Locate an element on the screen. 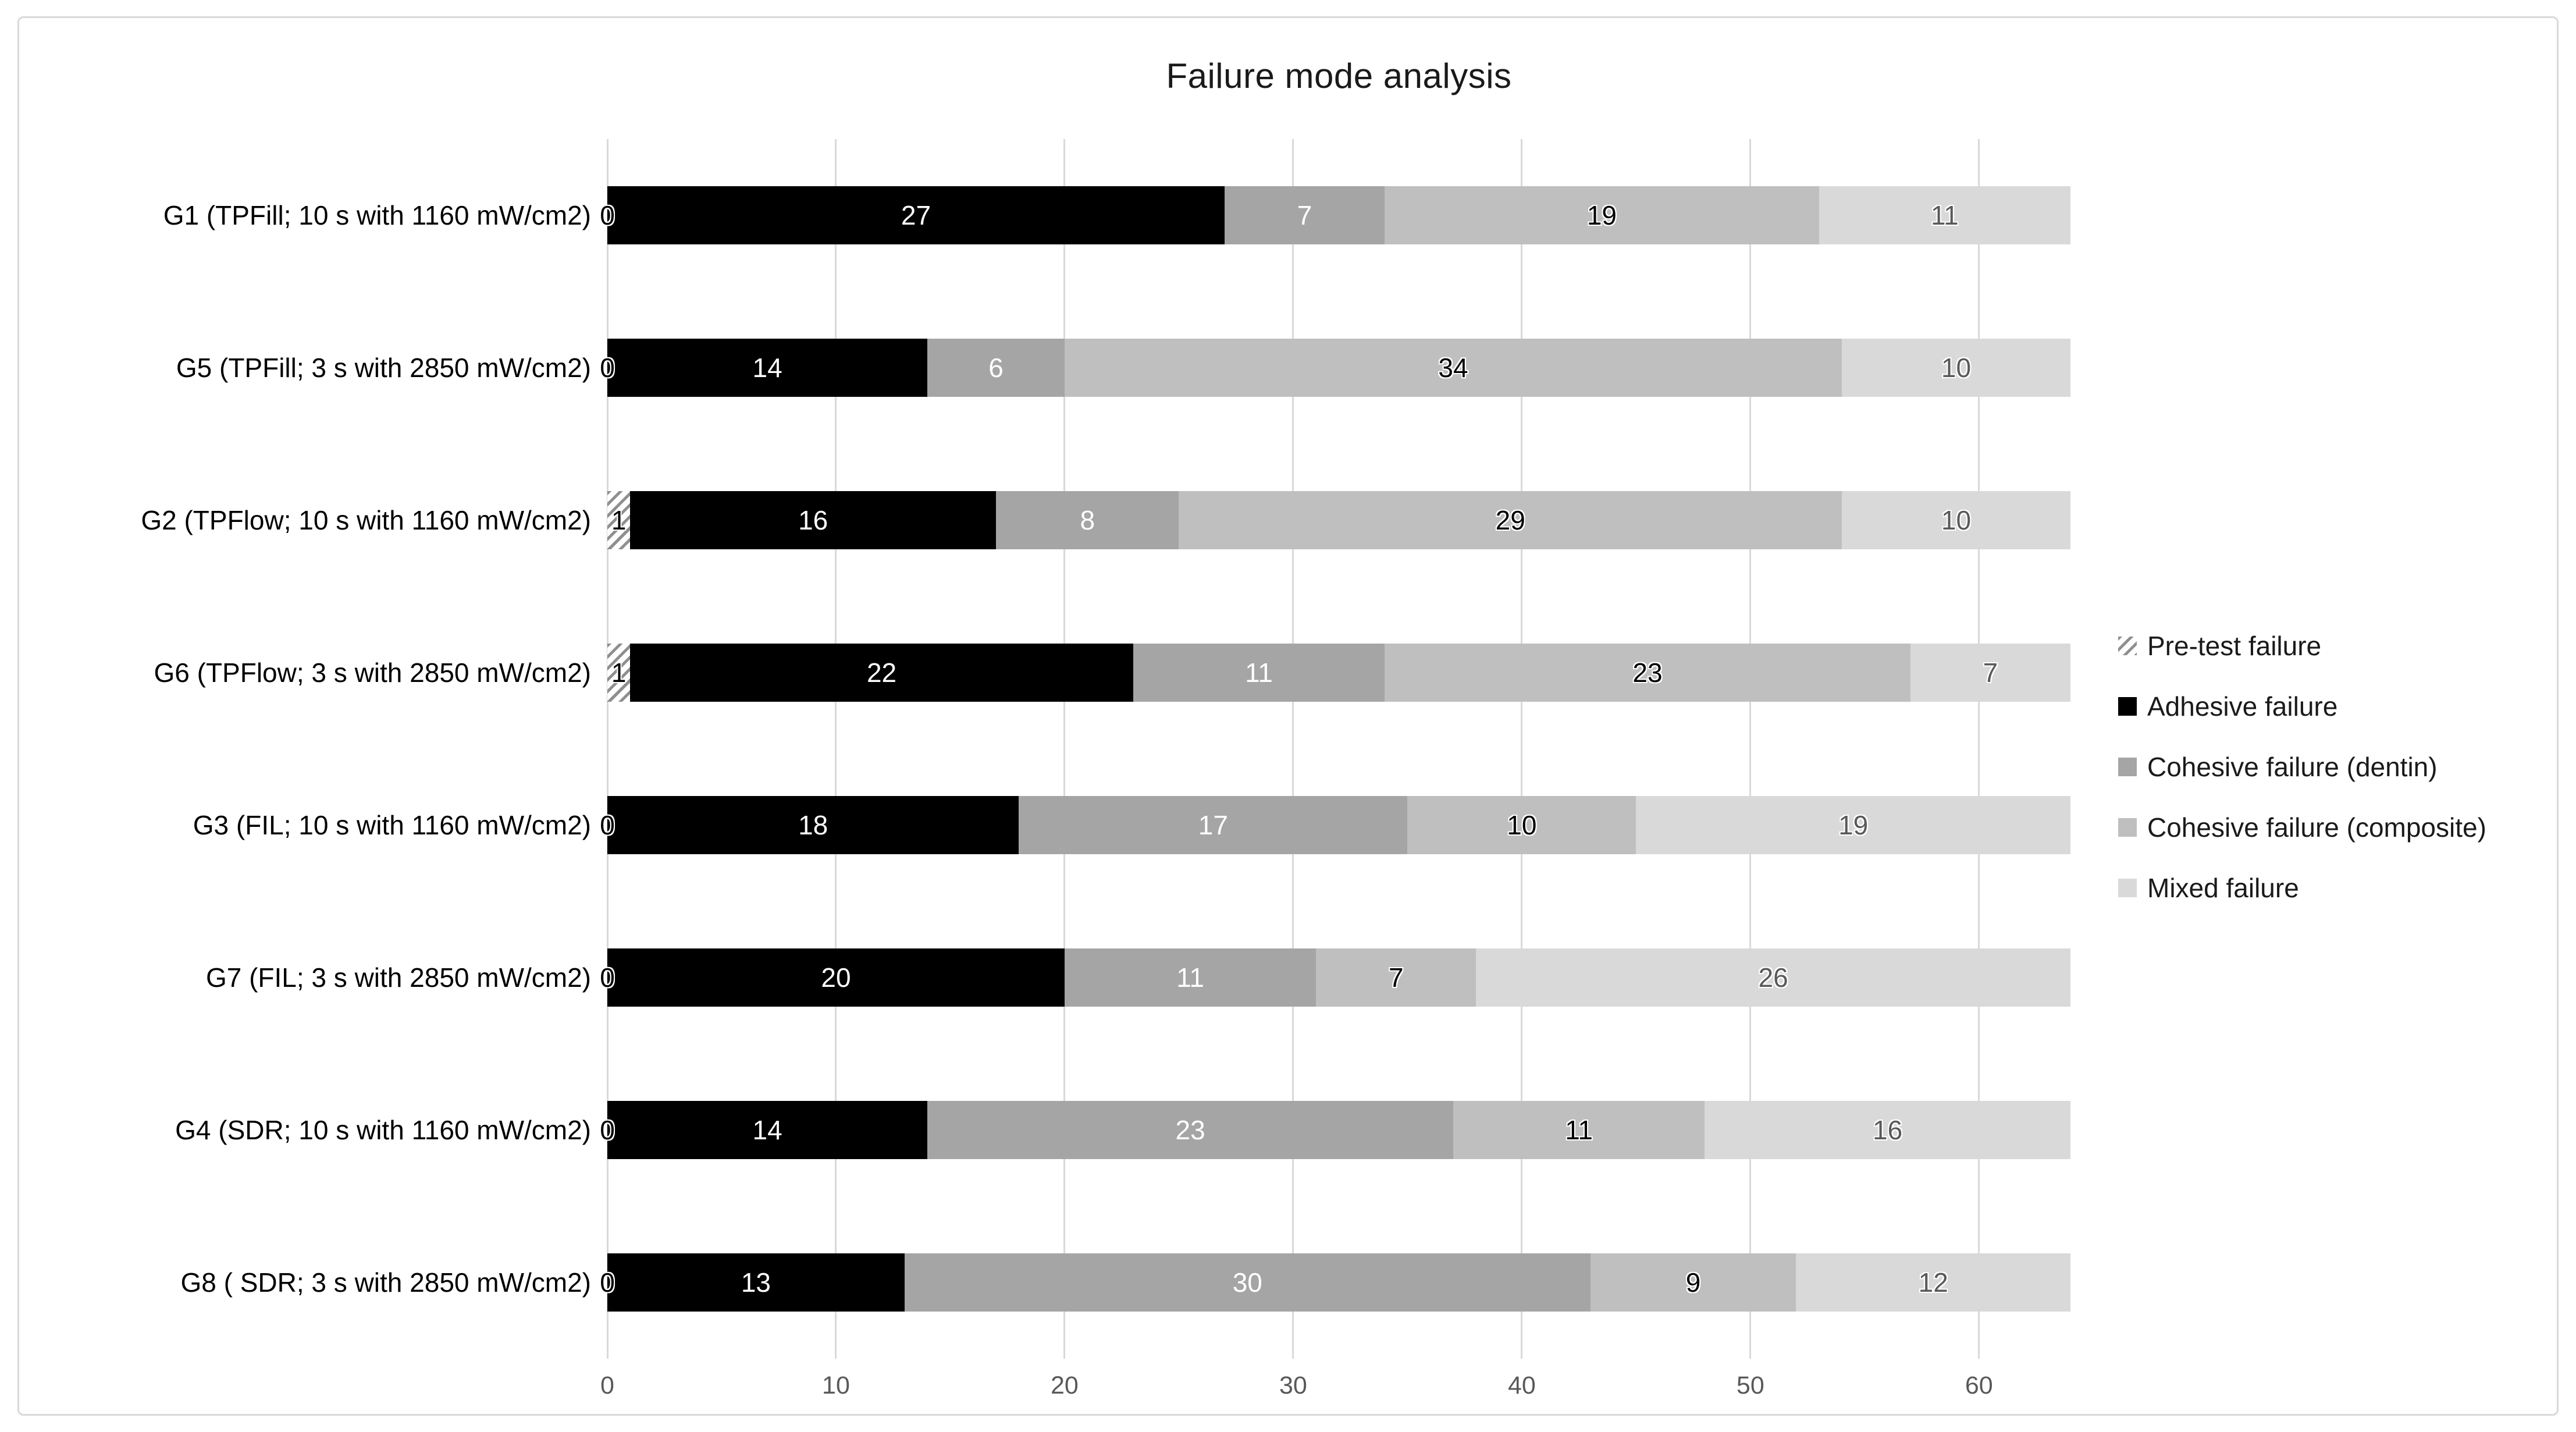 The image size is (2576, 1432). bar-segment: 17 is located at coordinates (1213, 825).